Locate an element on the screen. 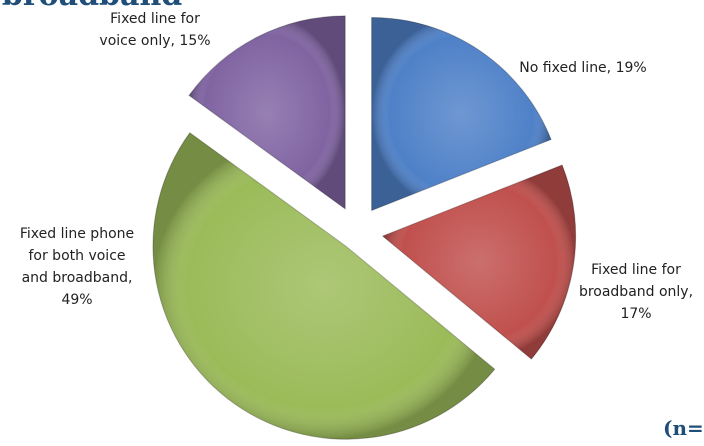 This screenshot has height=446, width=704. slice-label-line: broadband only, is located at coordinates (636, 292).